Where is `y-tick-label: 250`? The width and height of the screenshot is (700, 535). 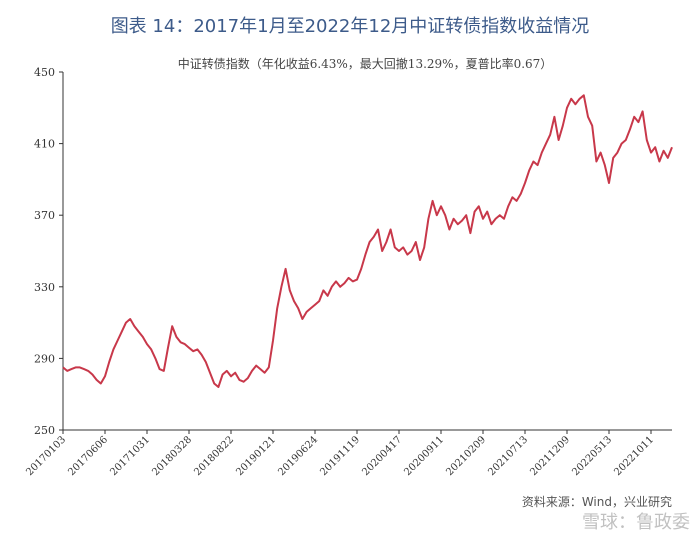
y-tick-label: 250 is located at coordinates (44, 430).